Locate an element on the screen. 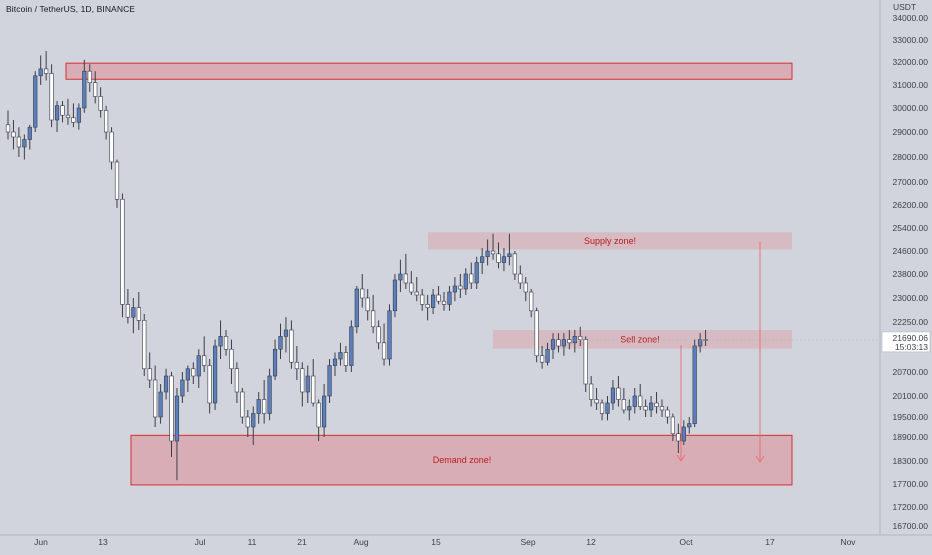  price-axis-tick: 26200.00 is located at coordinates (911, 205).